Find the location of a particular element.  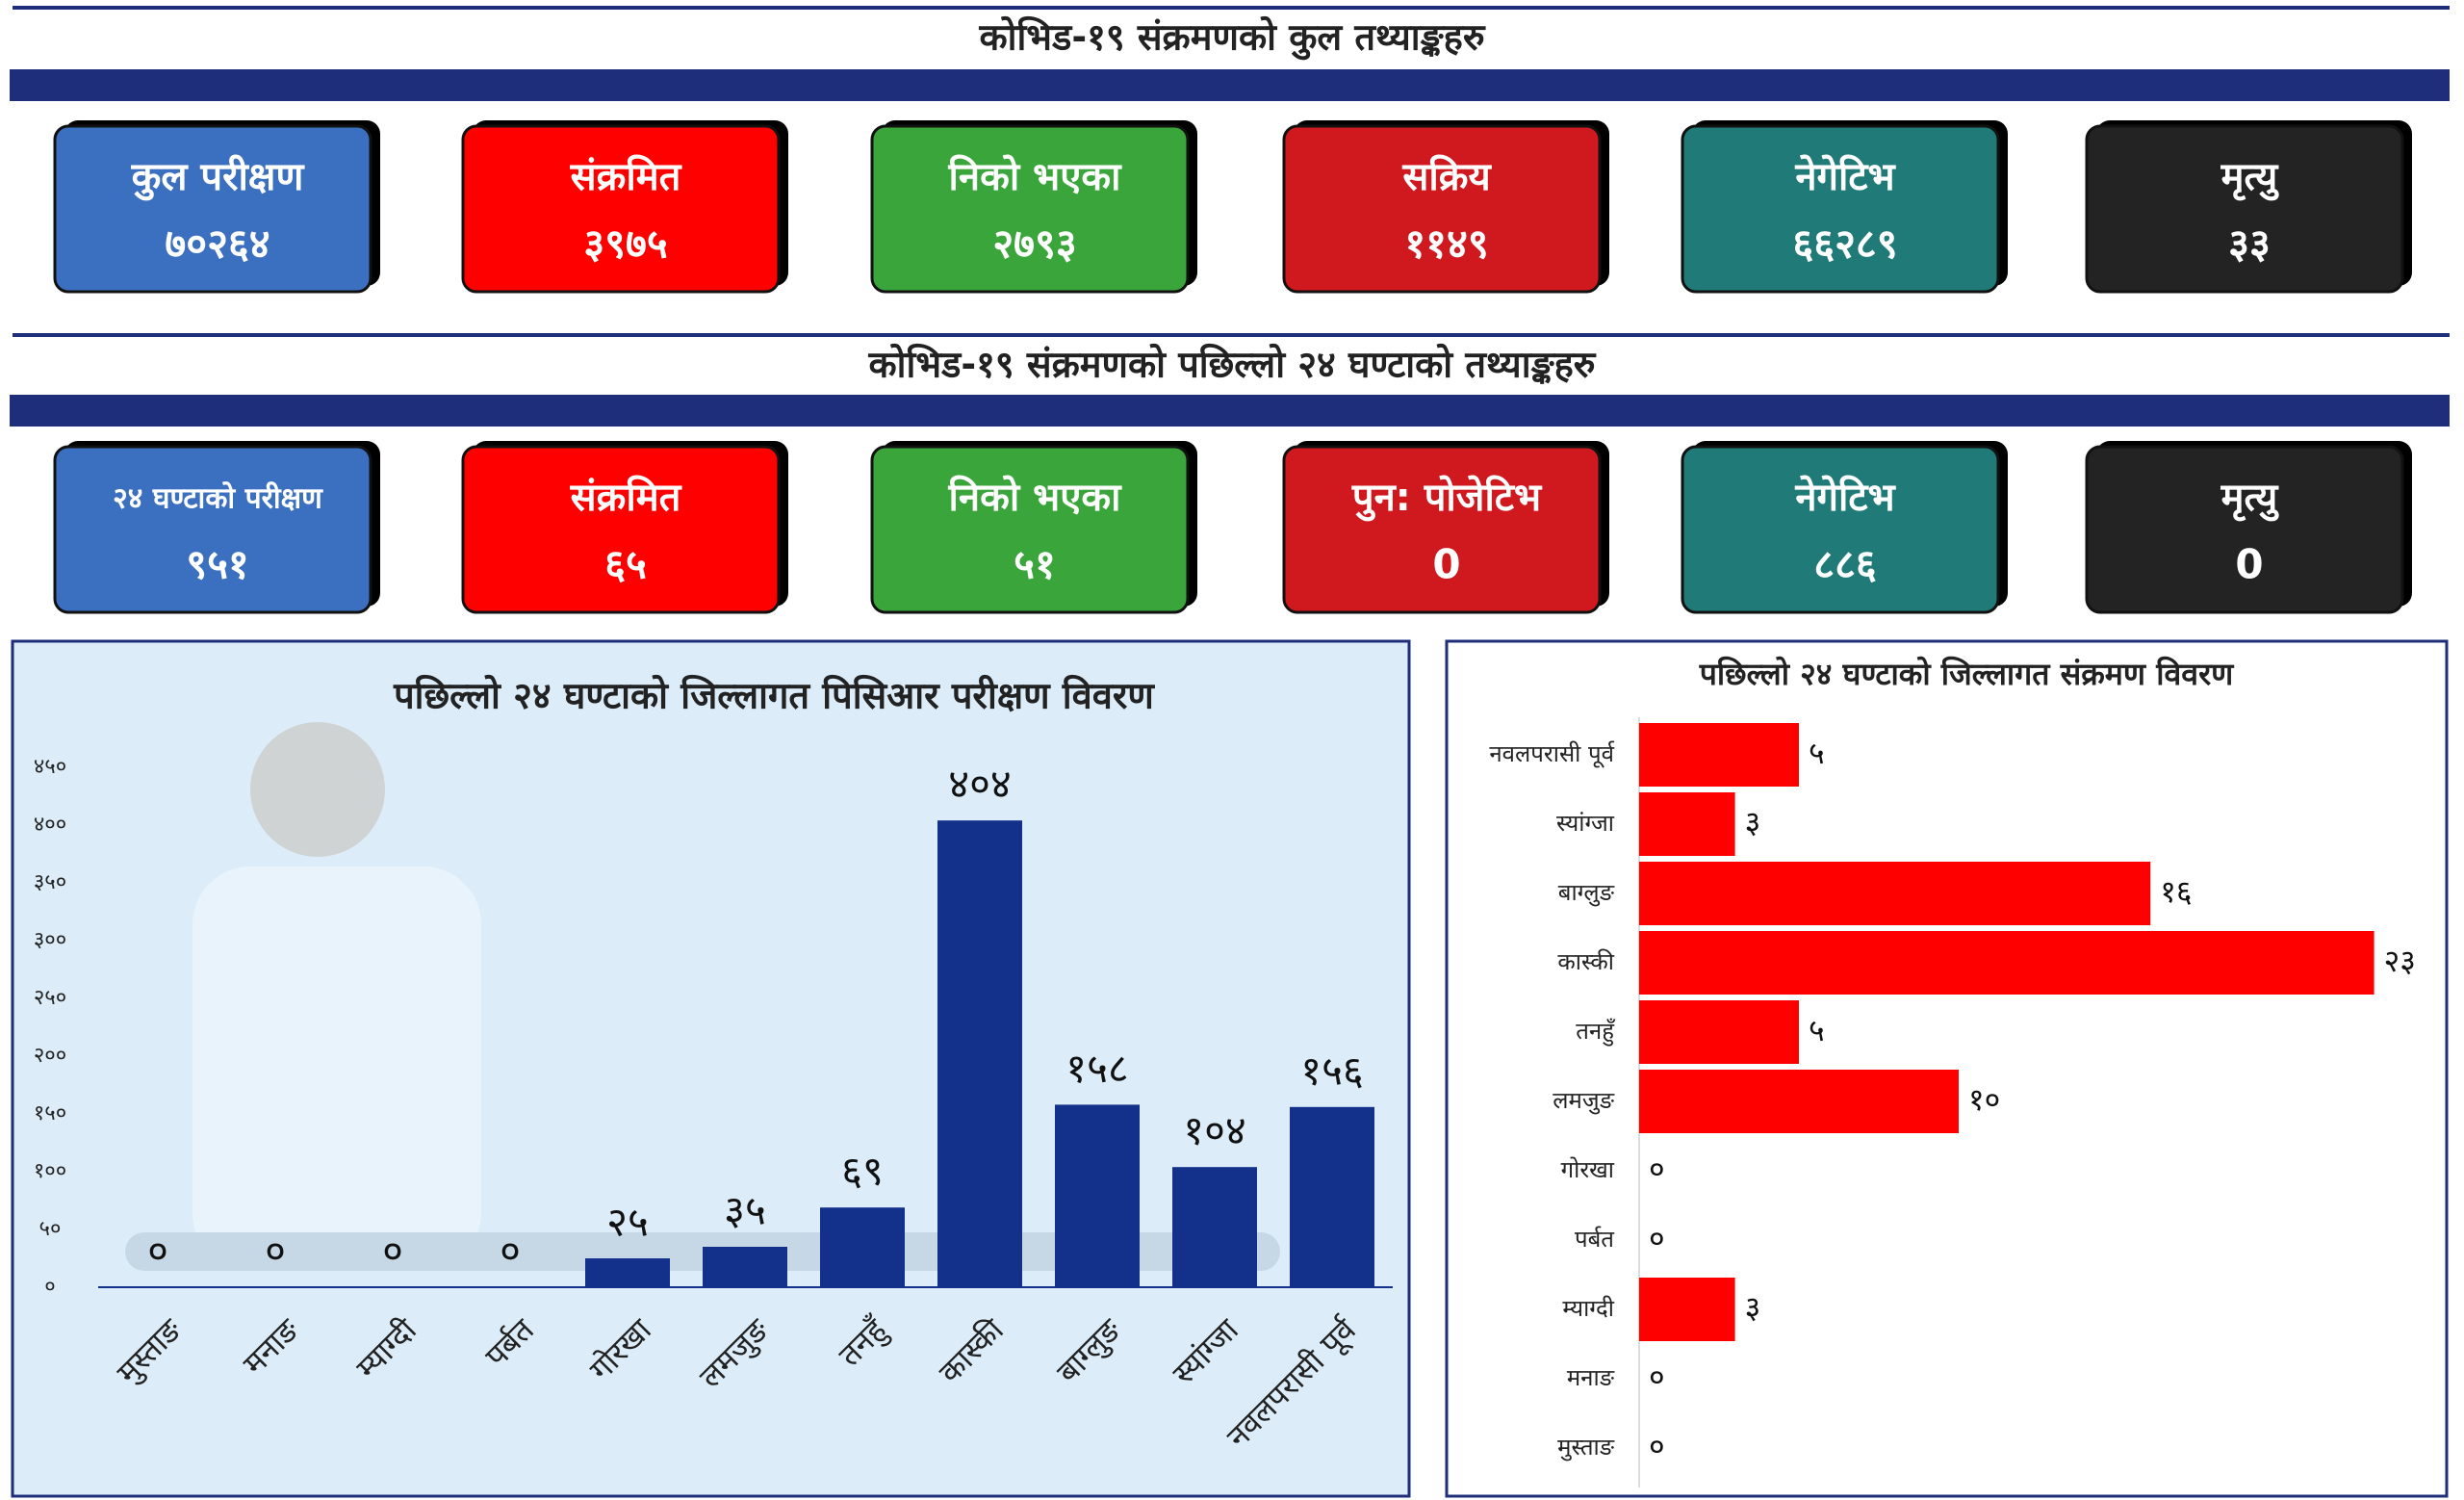

value-label: ६९ is located at coordinates (862, 1171).